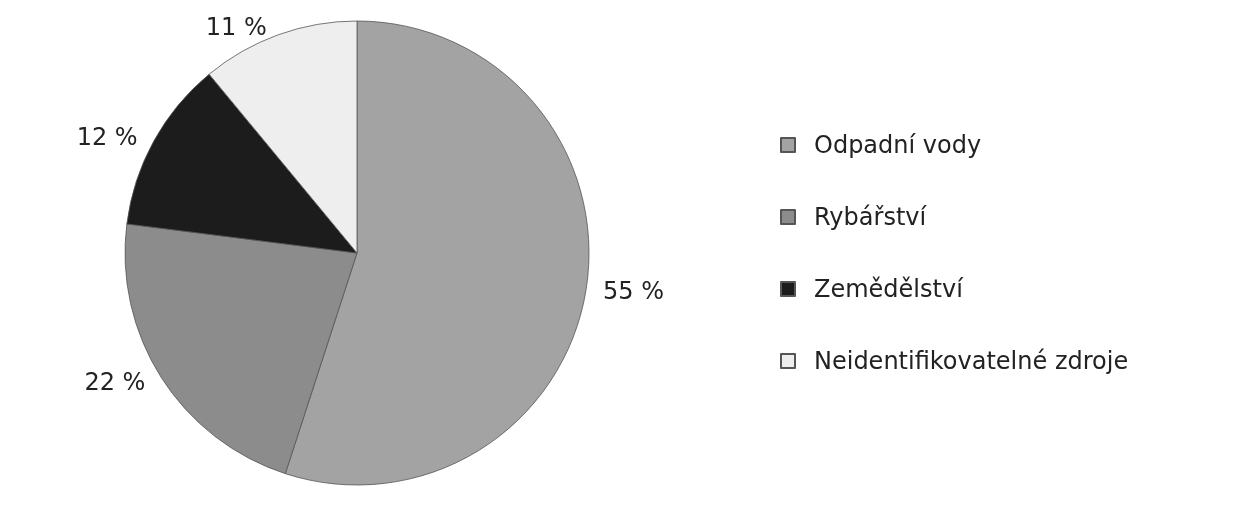 Image resolution: width=1242 pixels, height=506 pixels. What do you see at coordinates (898, 145) in the screenshot?
I see `legend-label: Odpadní vody` at bounding box center [898, 145].